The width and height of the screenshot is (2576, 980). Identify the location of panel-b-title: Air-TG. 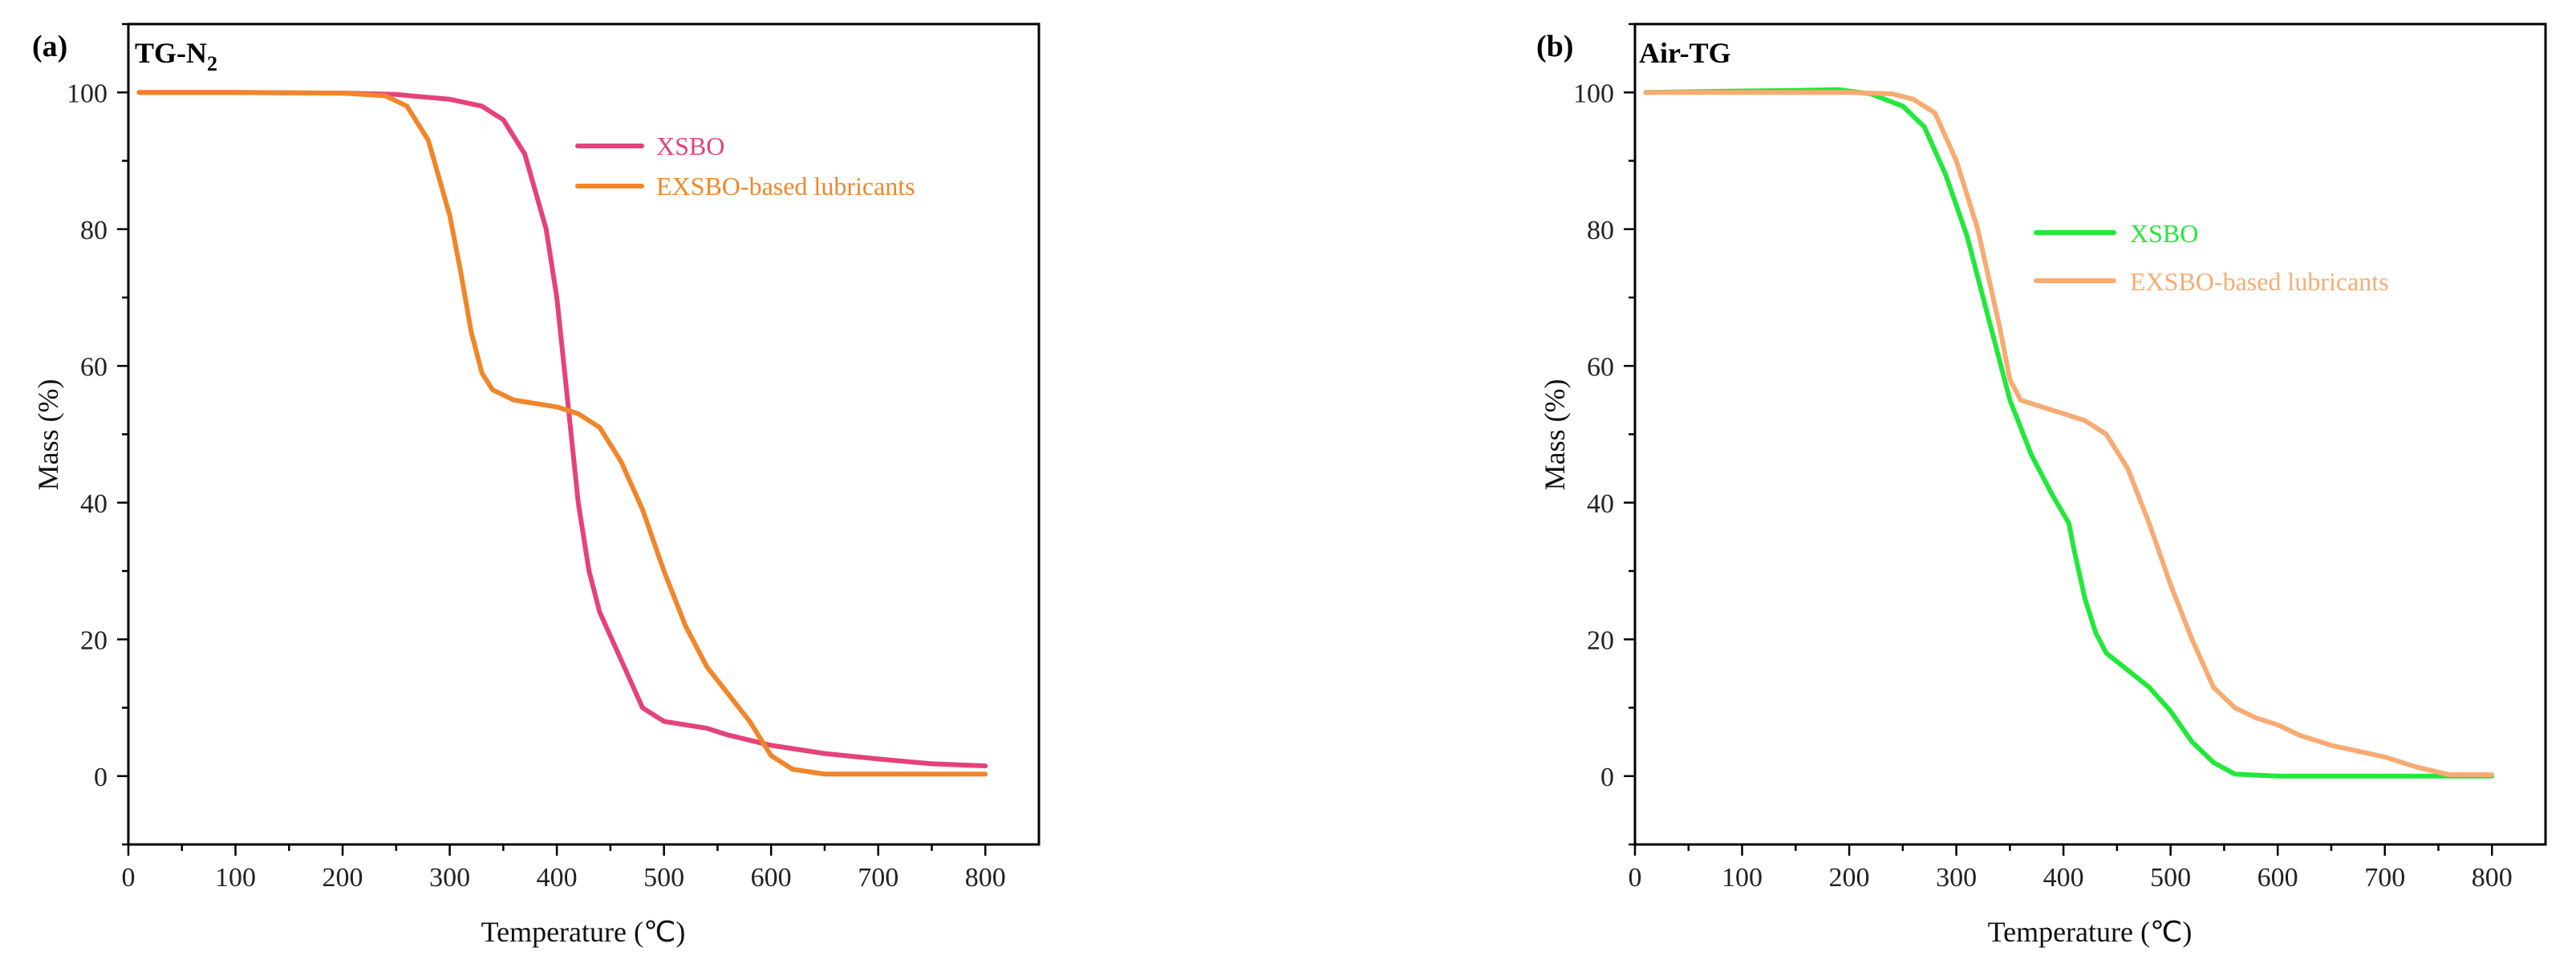
(1685, 53).